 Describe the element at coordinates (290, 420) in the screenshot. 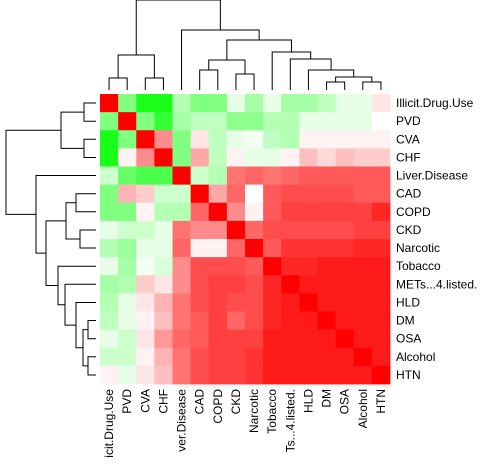

I see `column-label: Ts...4.listed.` at that location.